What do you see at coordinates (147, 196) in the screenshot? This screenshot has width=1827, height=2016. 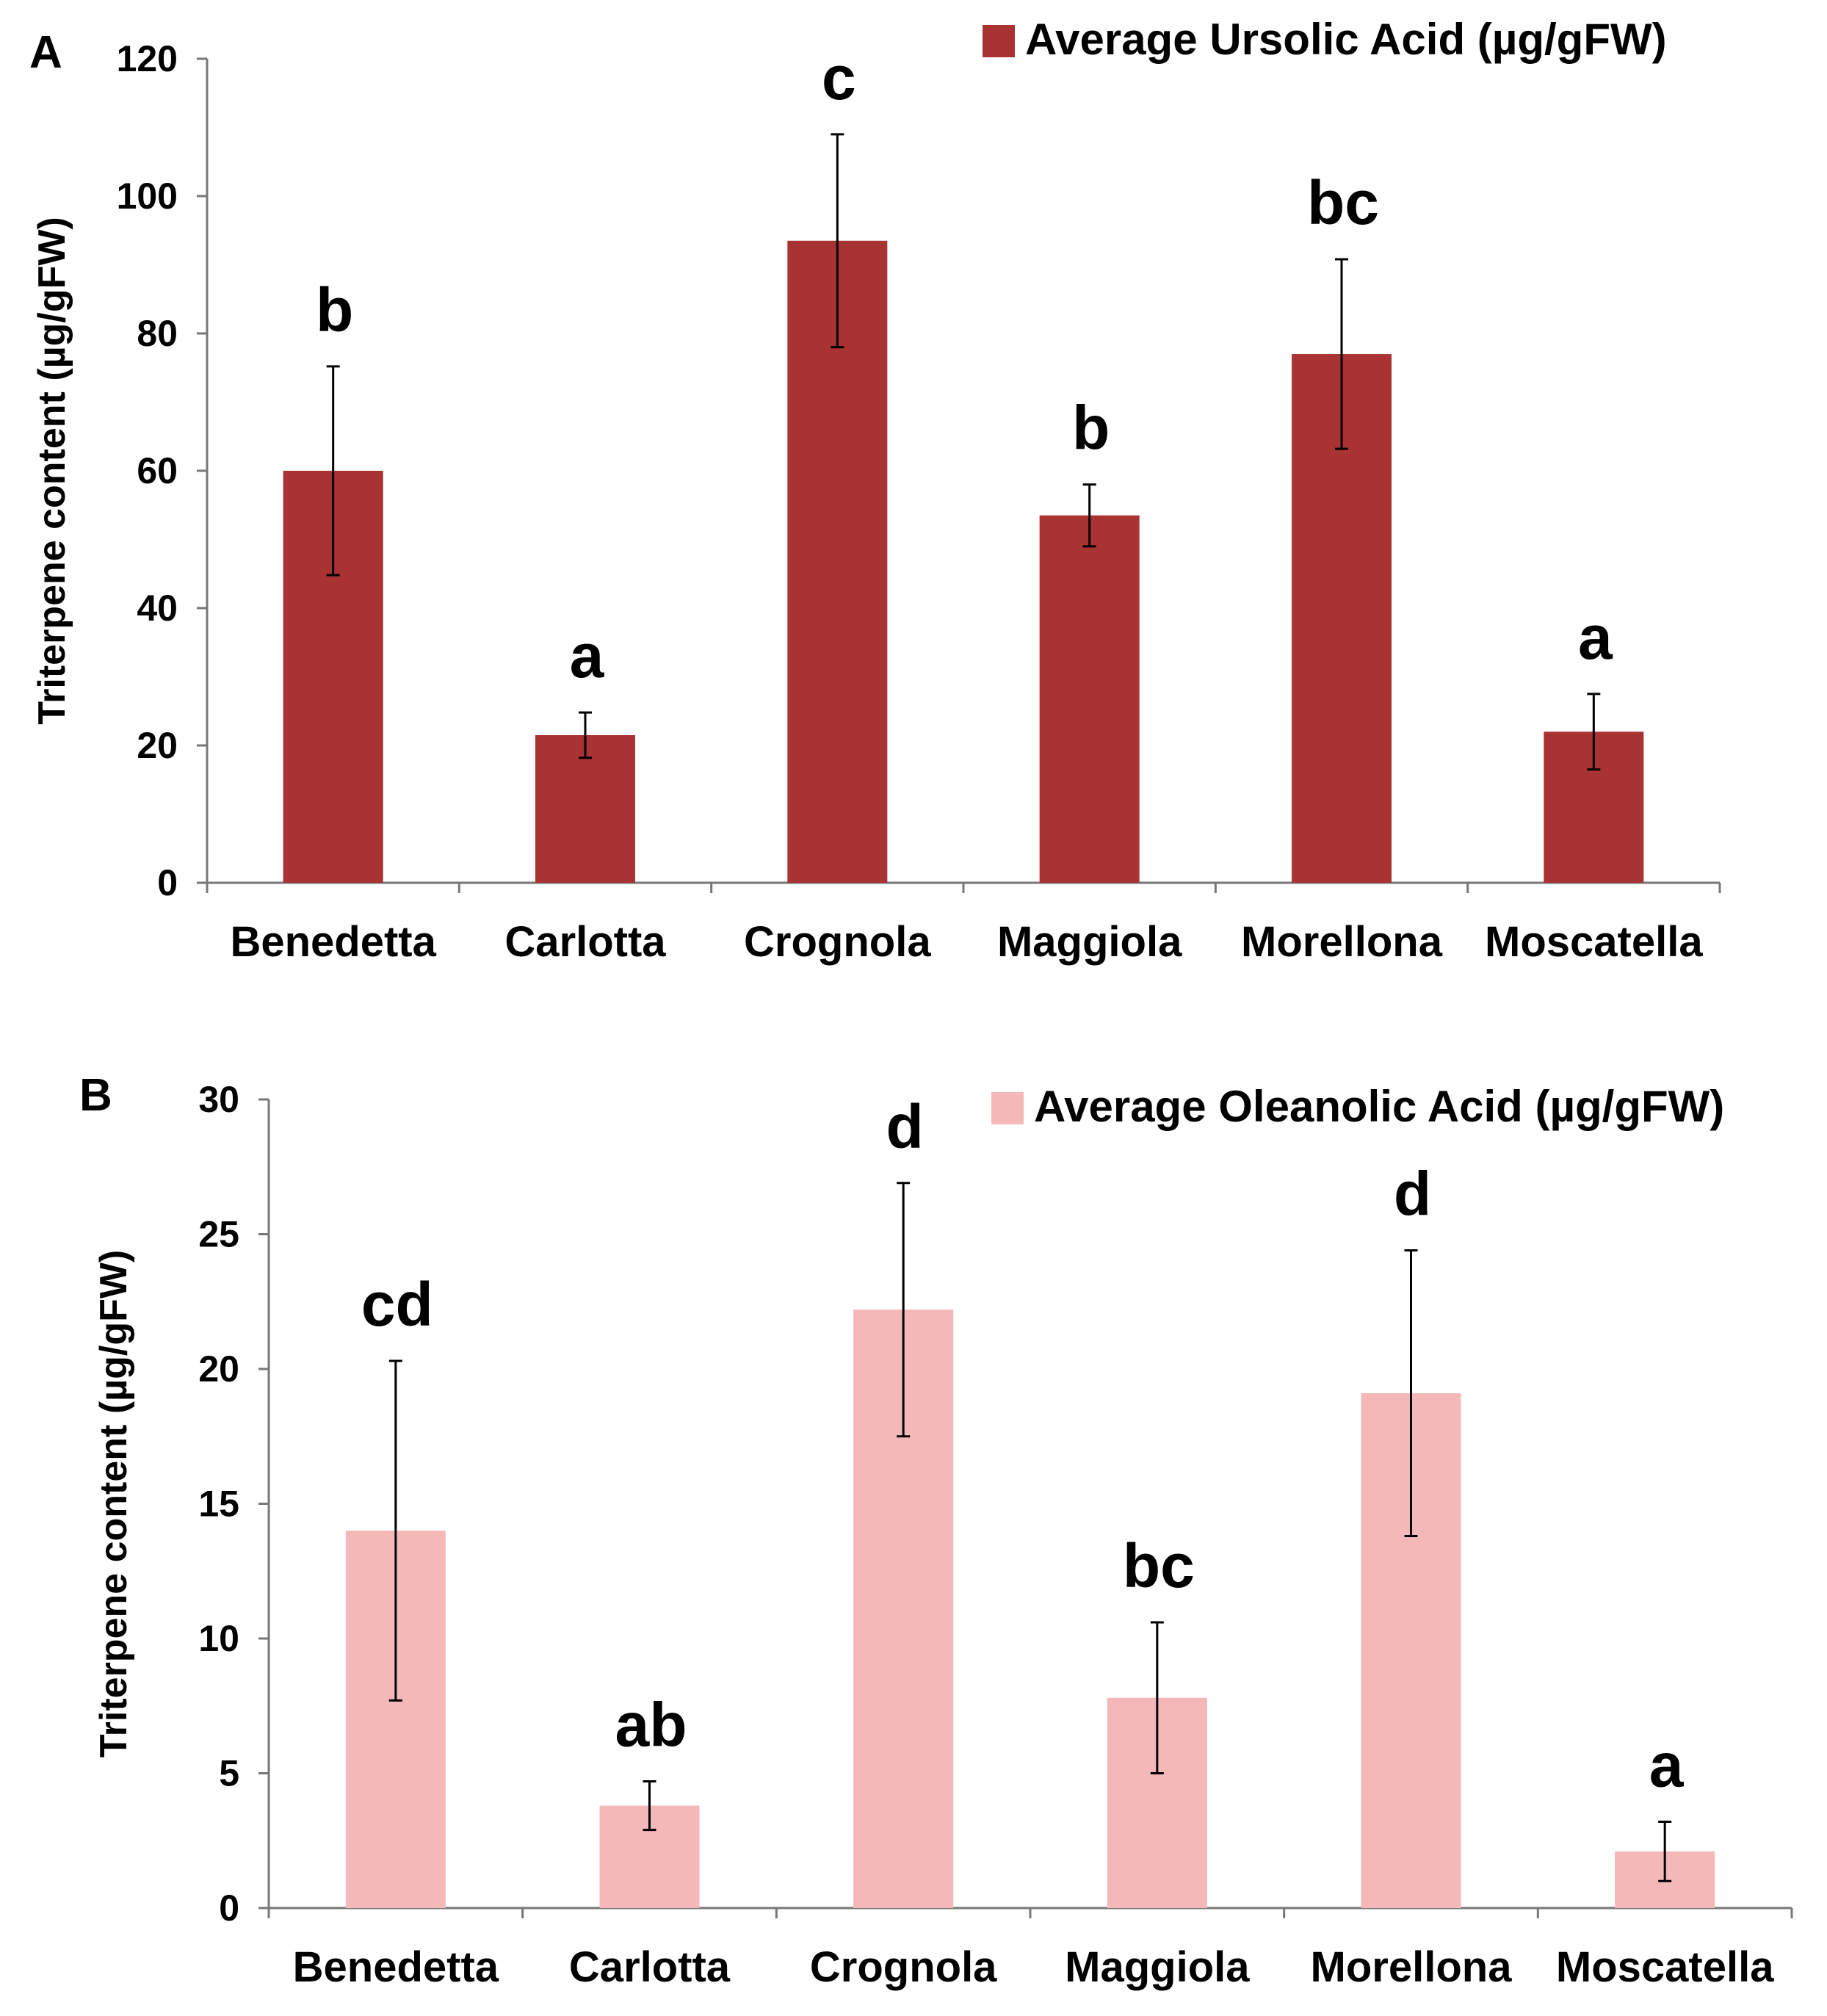 I see `y-tick-label: 100` at bounding box center [147, 196].